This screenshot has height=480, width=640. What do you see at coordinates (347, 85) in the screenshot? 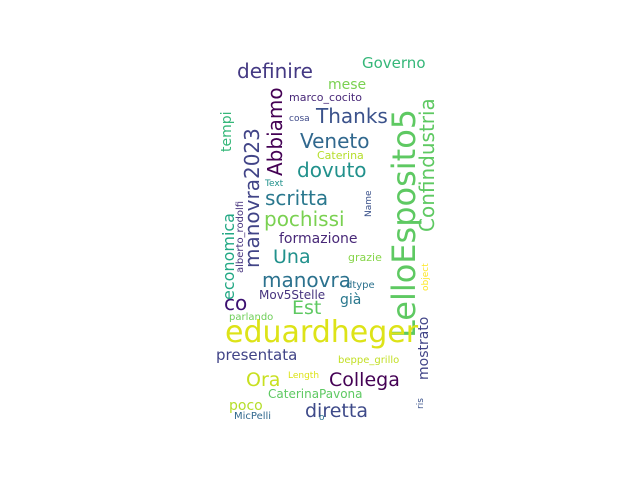
I see `word-mese: mese` at bounding box center [347, 85].